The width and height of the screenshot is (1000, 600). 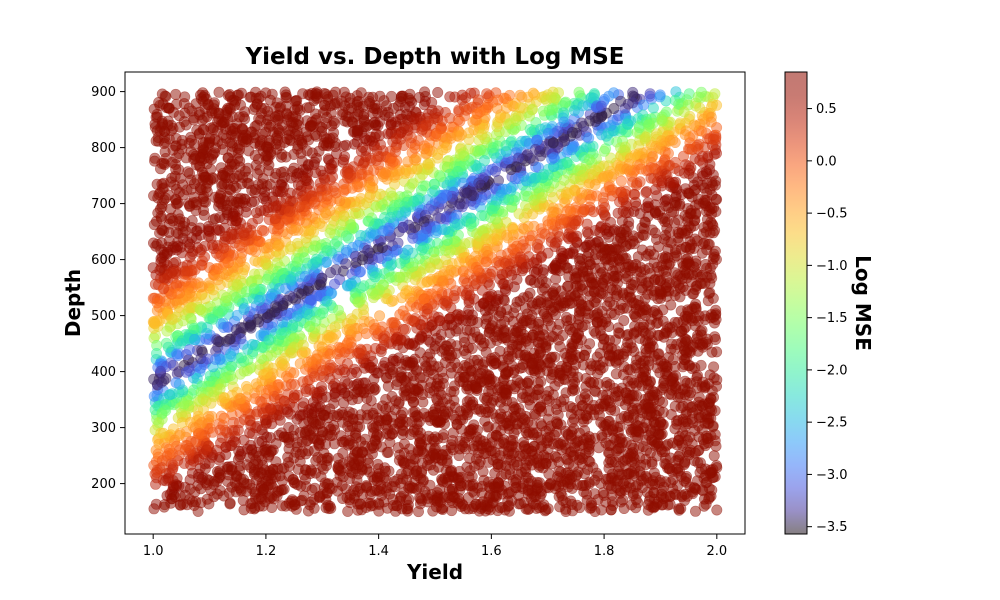 I want to click on chart-title: Yield vs. Depth with Log MSE, so click(x=434, y=57).